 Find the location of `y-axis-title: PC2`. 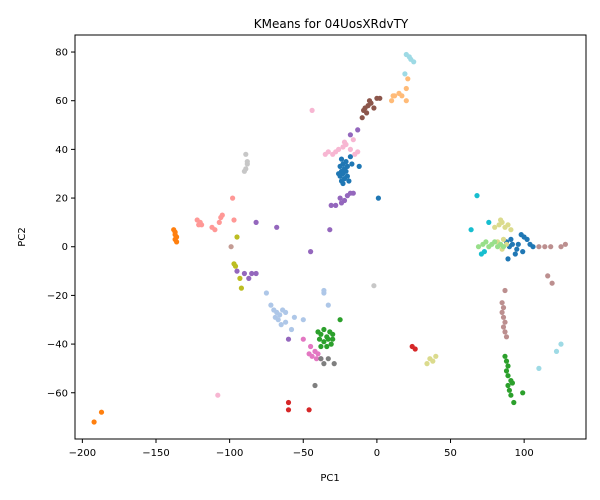

y-axis-title: PC2 is located at coordinates (22, 236).